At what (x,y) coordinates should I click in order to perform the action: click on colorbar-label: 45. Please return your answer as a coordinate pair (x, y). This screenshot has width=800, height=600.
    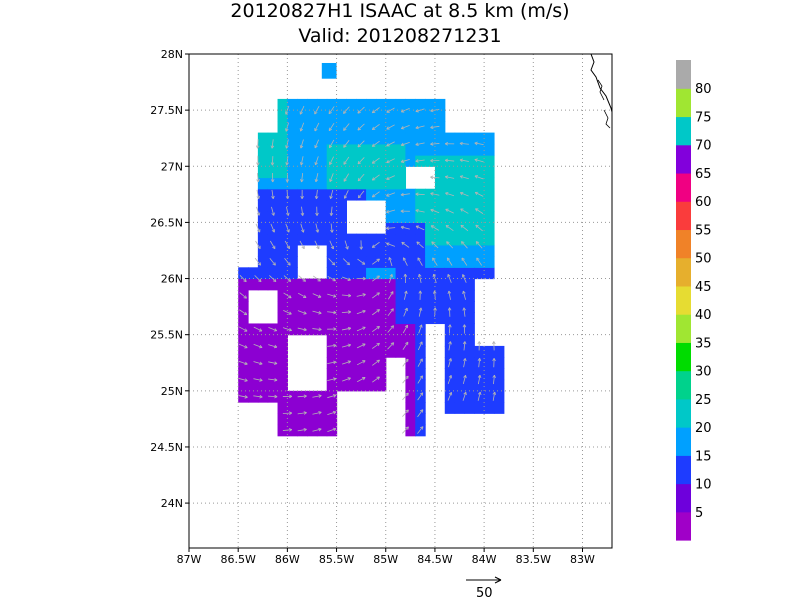
    Looking at the image, I should click on (703, 287).